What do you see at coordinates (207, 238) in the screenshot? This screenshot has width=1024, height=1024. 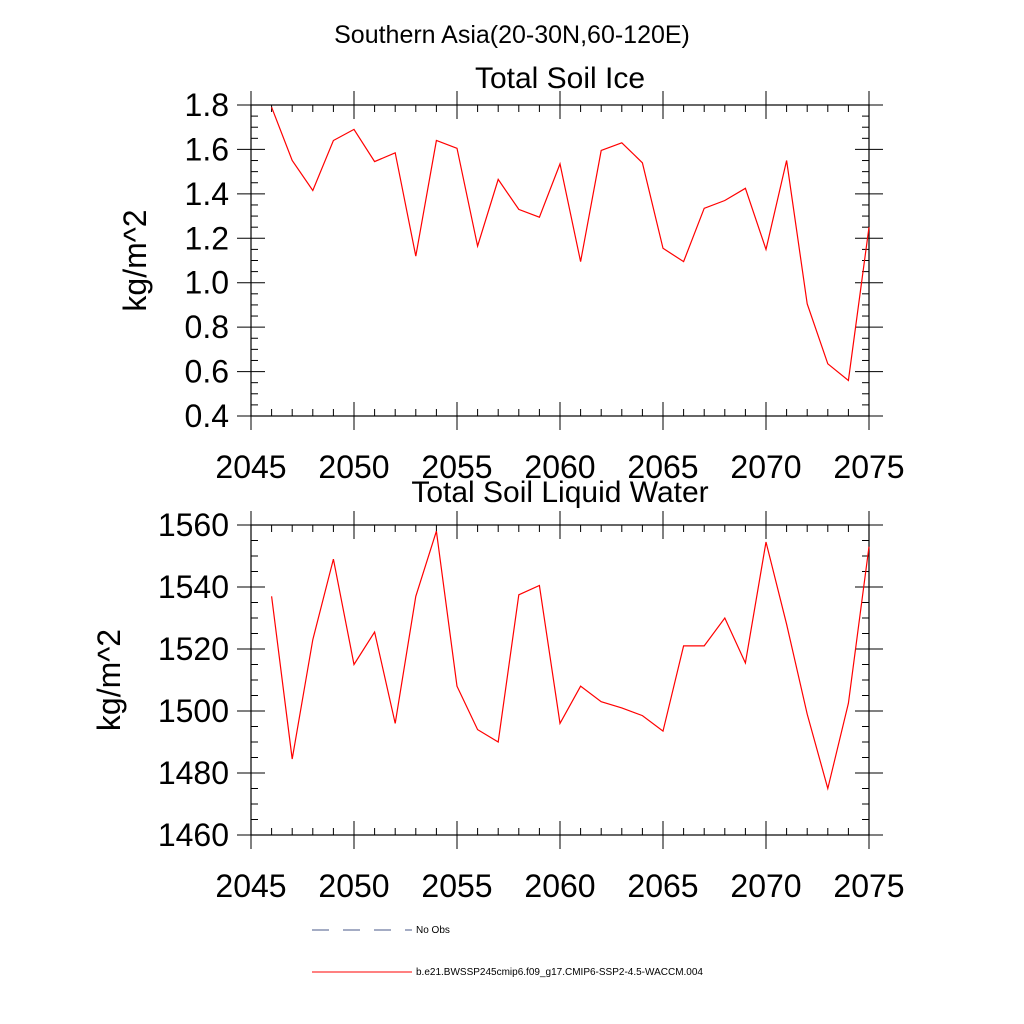 I see `y-tick-label-1-2: 1.2` at bounding box center [207, 238].